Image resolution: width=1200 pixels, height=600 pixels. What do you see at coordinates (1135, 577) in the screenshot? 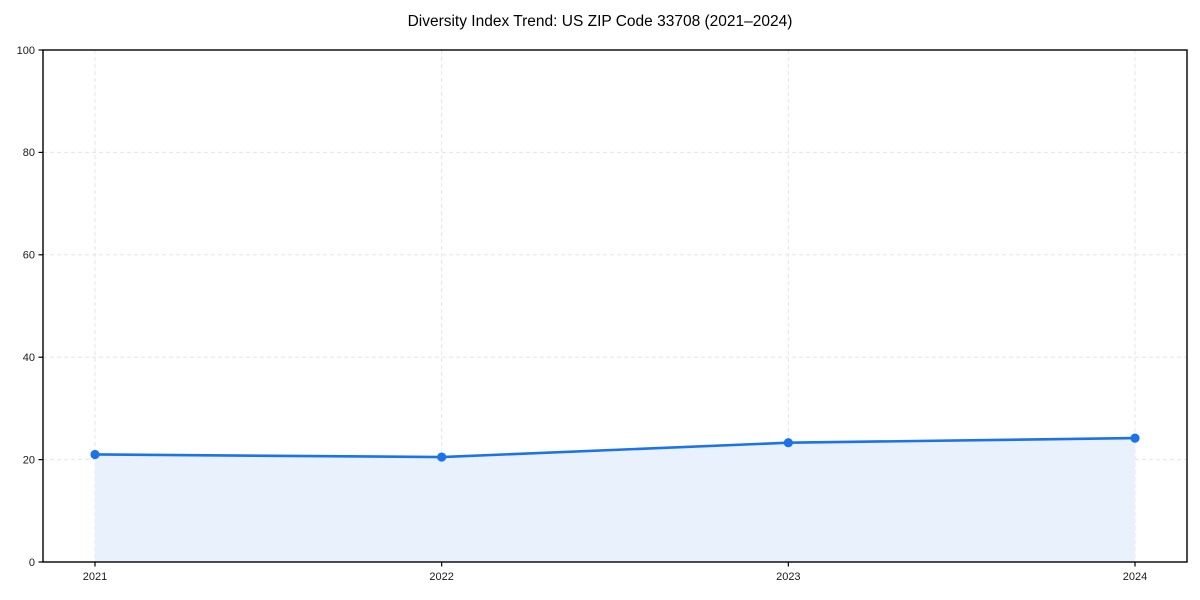
I see `x-tick-label: 2024` at bounding box center [1135, 577].